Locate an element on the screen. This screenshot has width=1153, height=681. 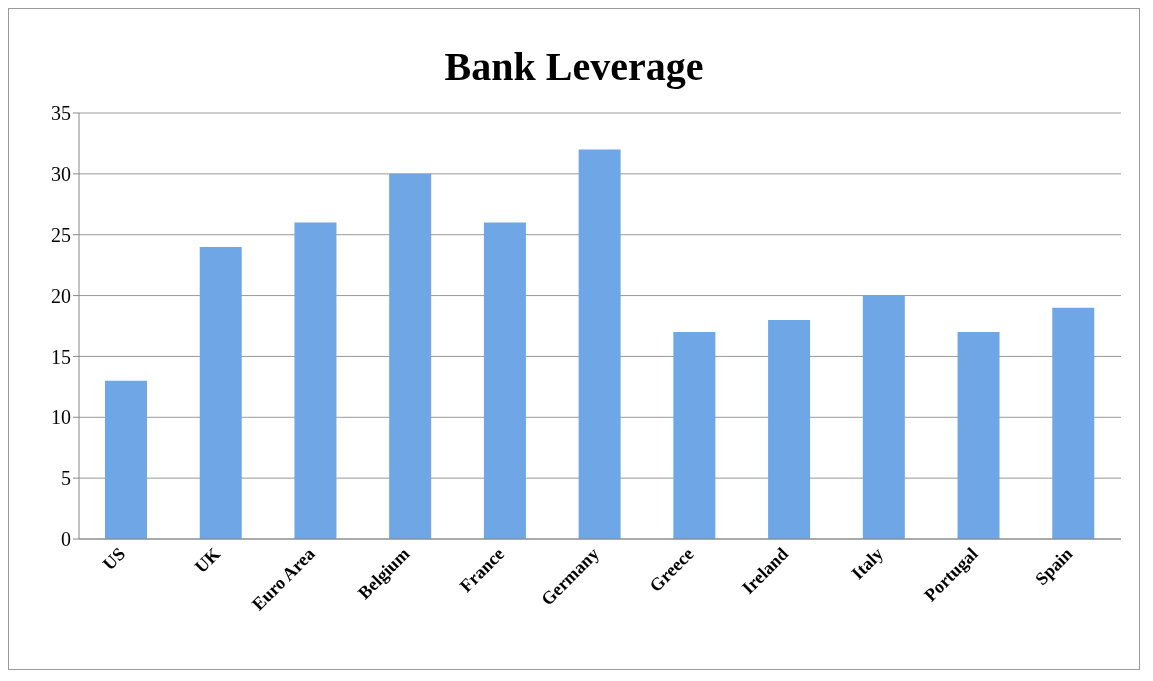
x-tick-label: US is located at coordinates (114, 559).